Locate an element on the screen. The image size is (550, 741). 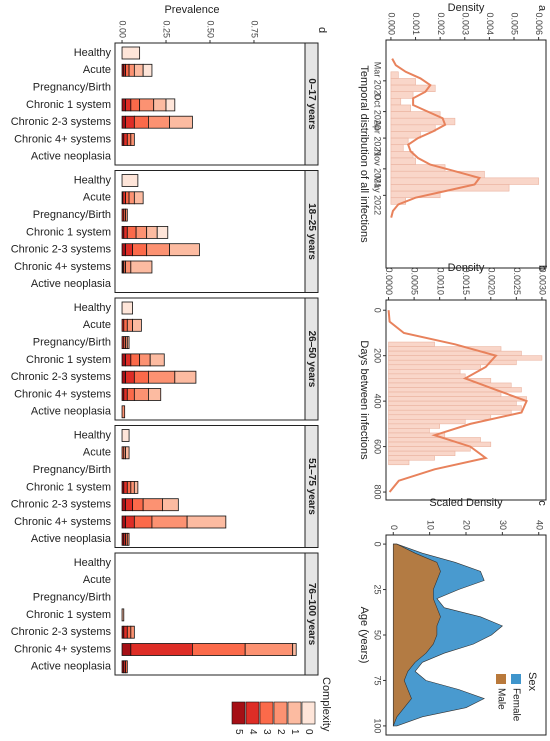
value-tick-label: 0.001 is located at coordinates (416, 23).